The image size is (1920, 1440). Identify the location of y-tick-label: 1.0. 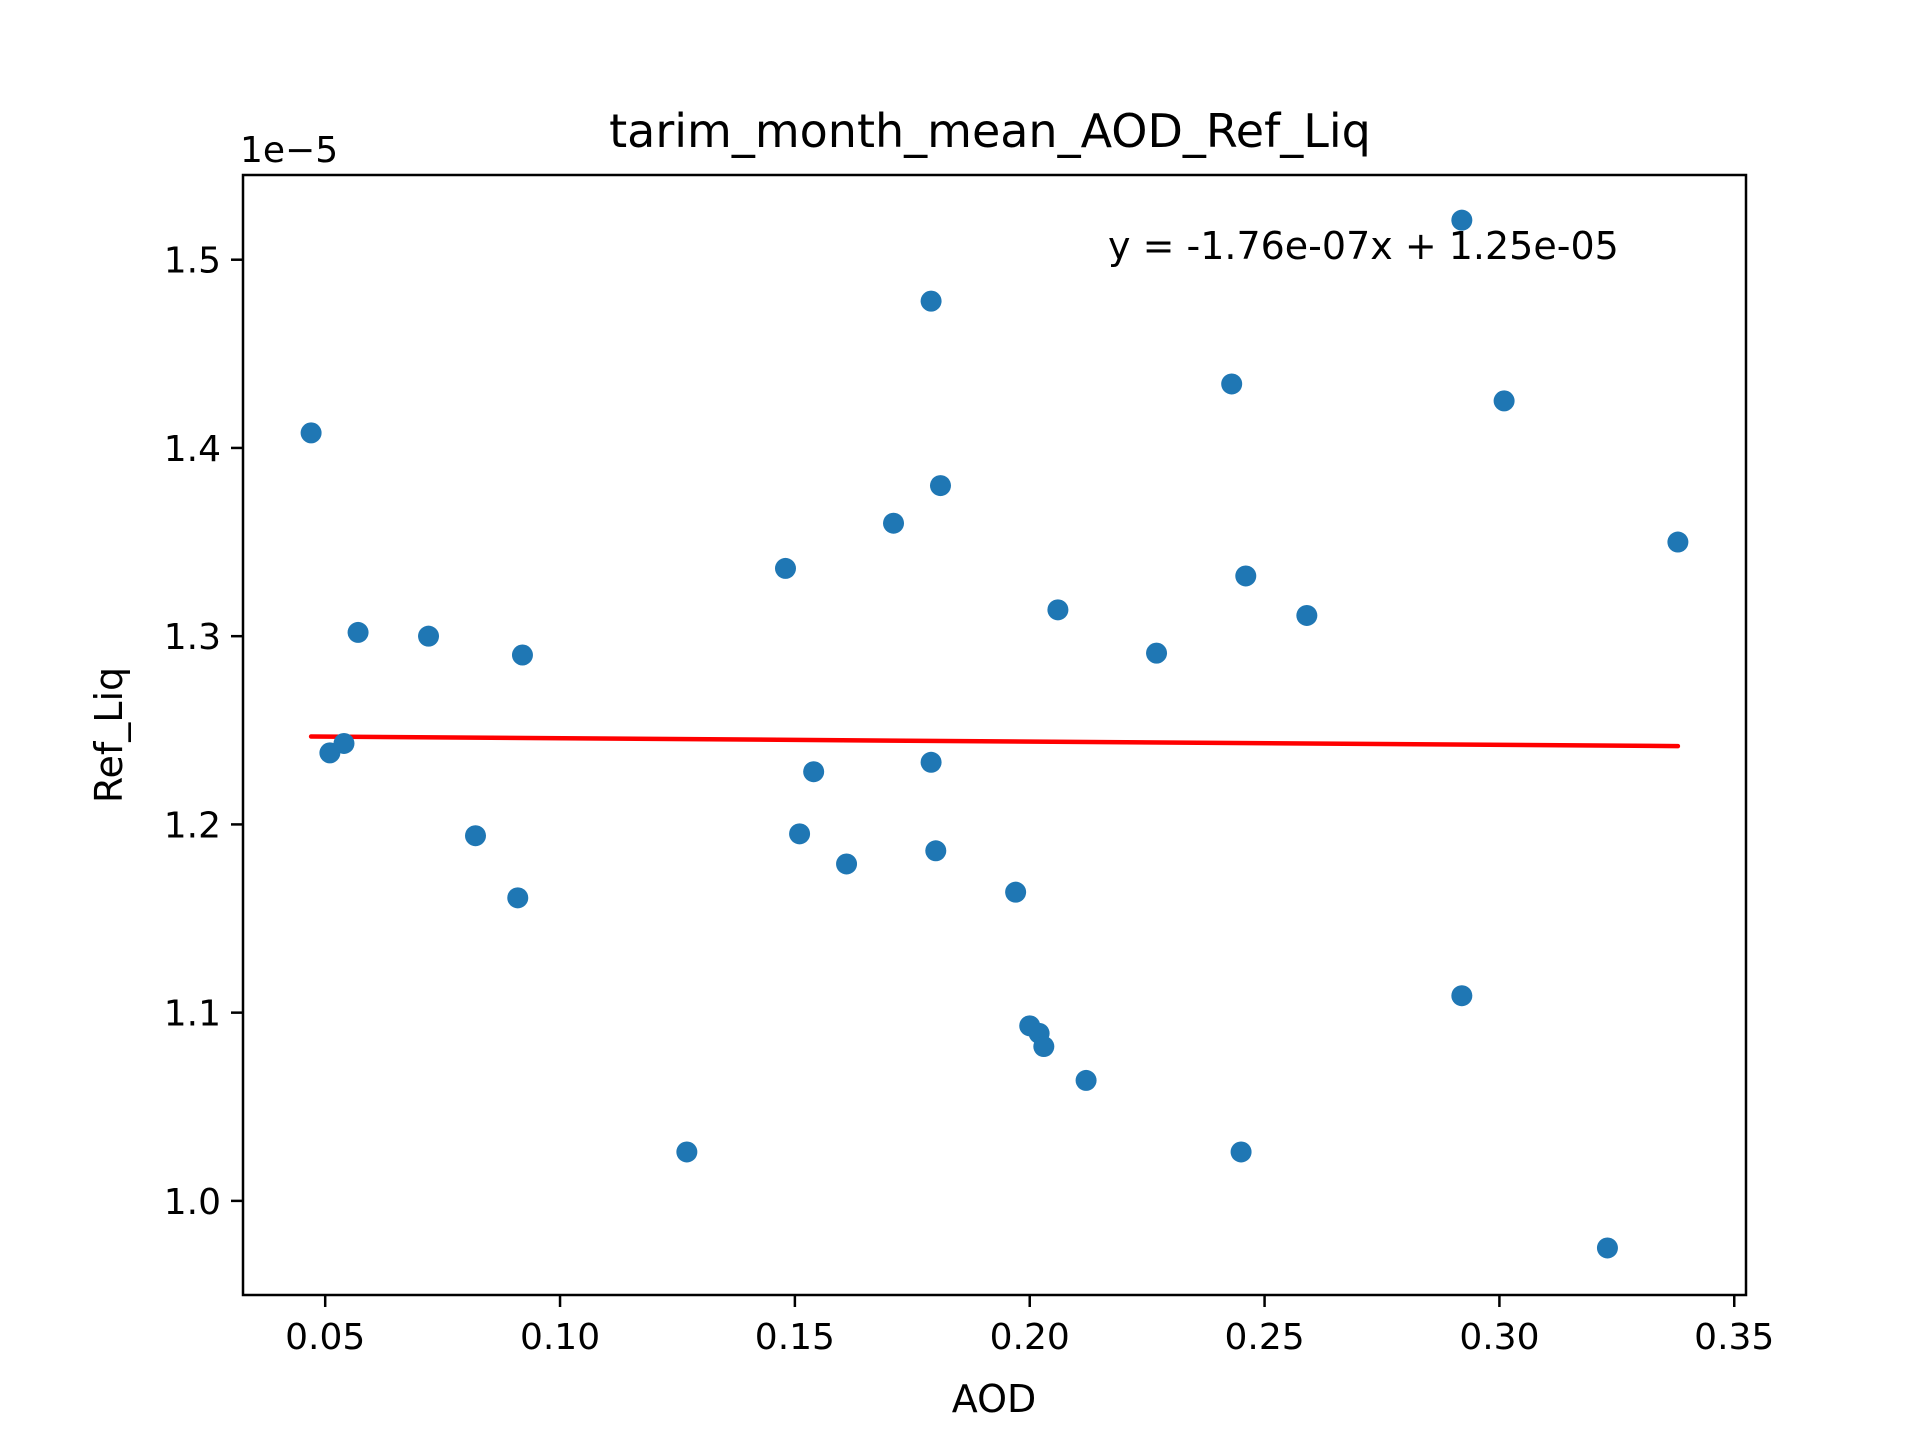
(192, 1202).